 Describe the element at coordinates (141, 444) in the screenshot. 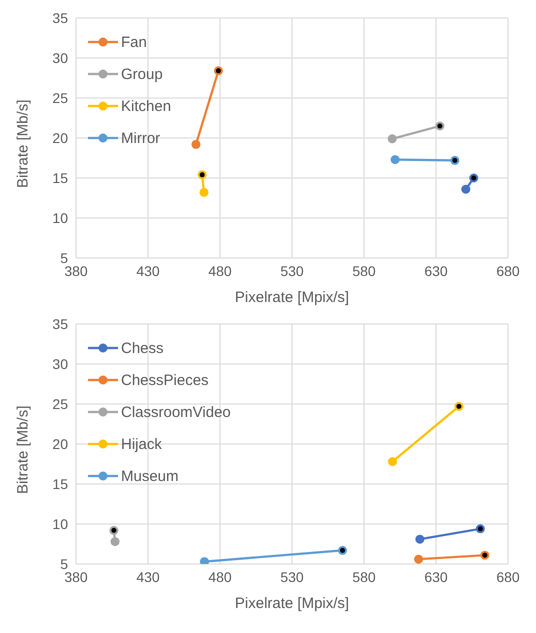

I see `legend-label: Hijack` at that location.